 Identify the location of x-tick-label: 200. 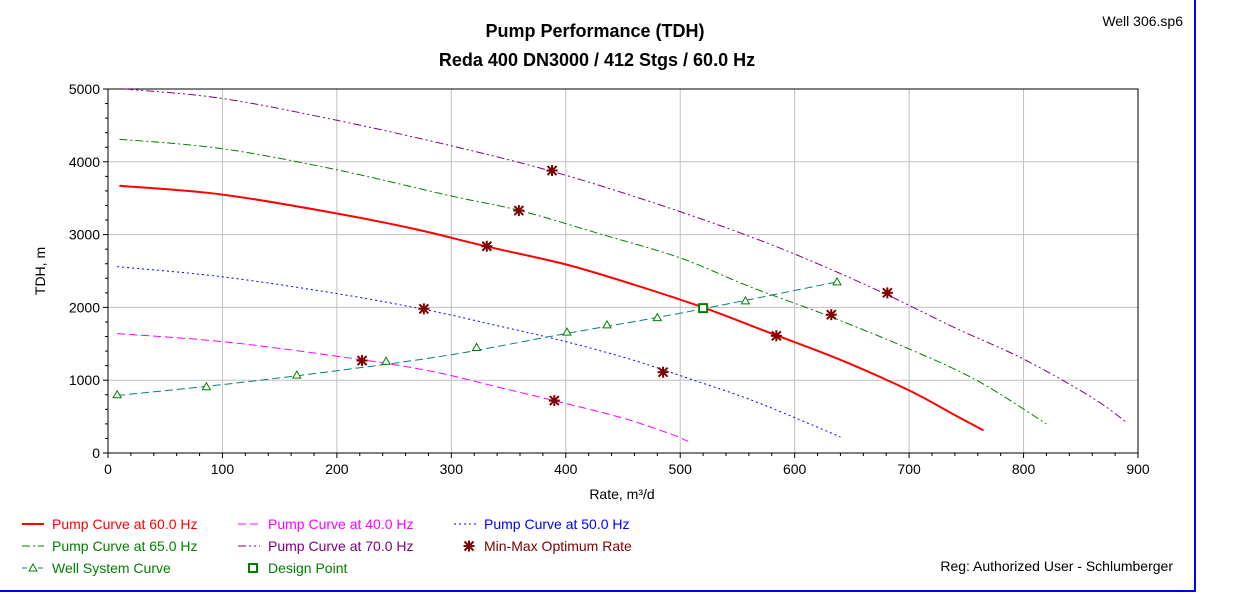
(337, 469).